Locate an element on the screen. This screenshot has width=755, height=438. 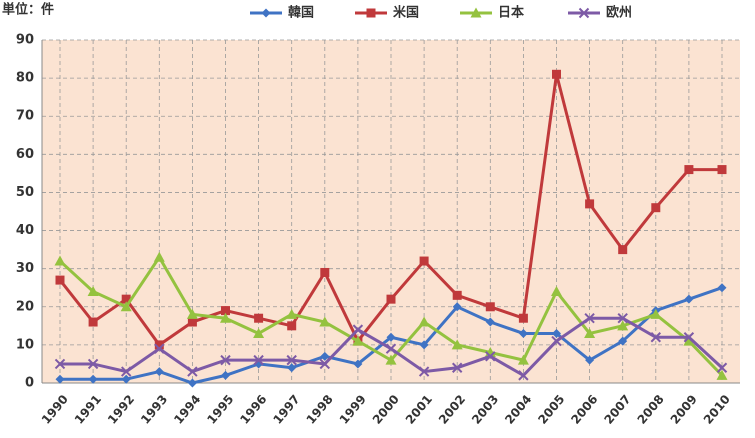
legend-label: 欧州 is located at coordinates (619, 13).